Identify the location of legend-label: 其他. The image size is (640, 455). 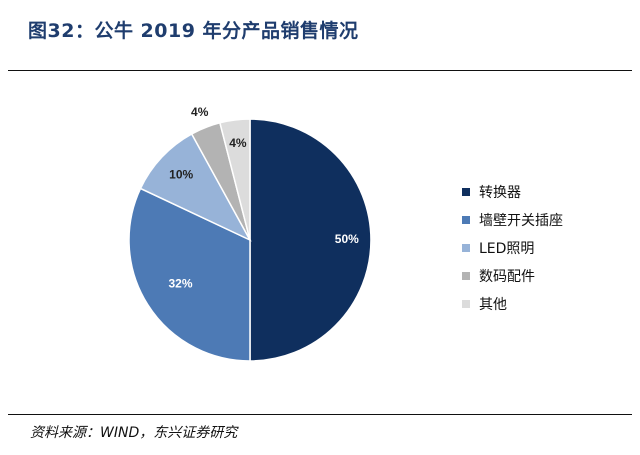
(493, 305).